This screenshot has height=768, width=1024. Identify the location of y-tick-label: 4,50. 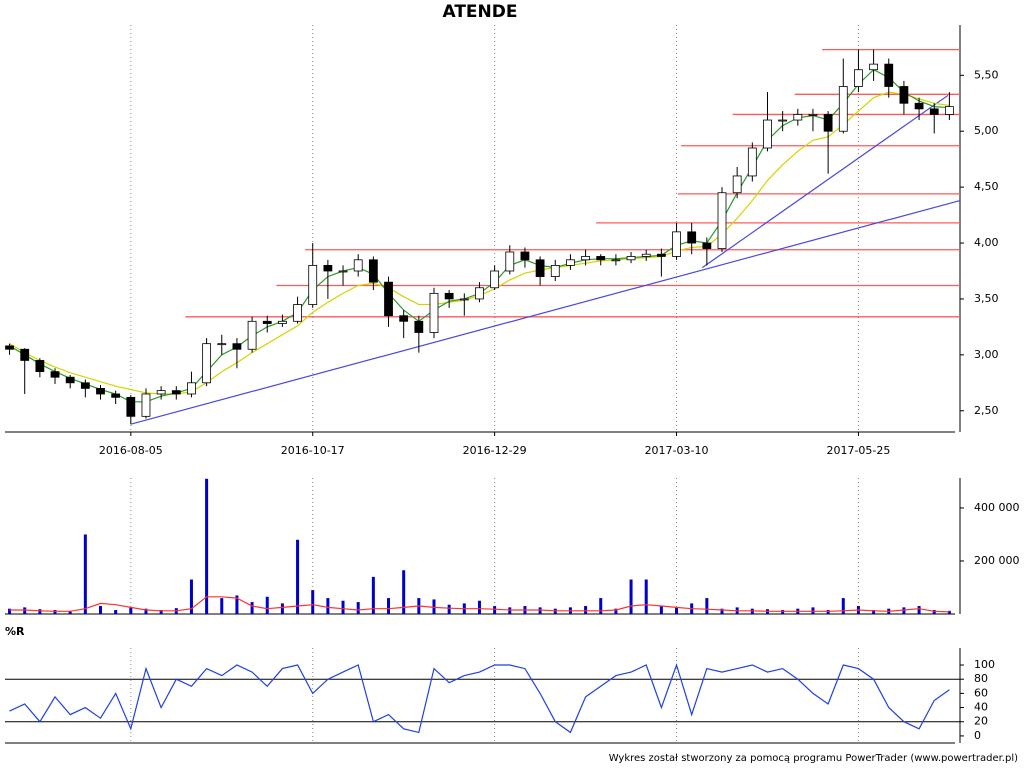
(986, 186).